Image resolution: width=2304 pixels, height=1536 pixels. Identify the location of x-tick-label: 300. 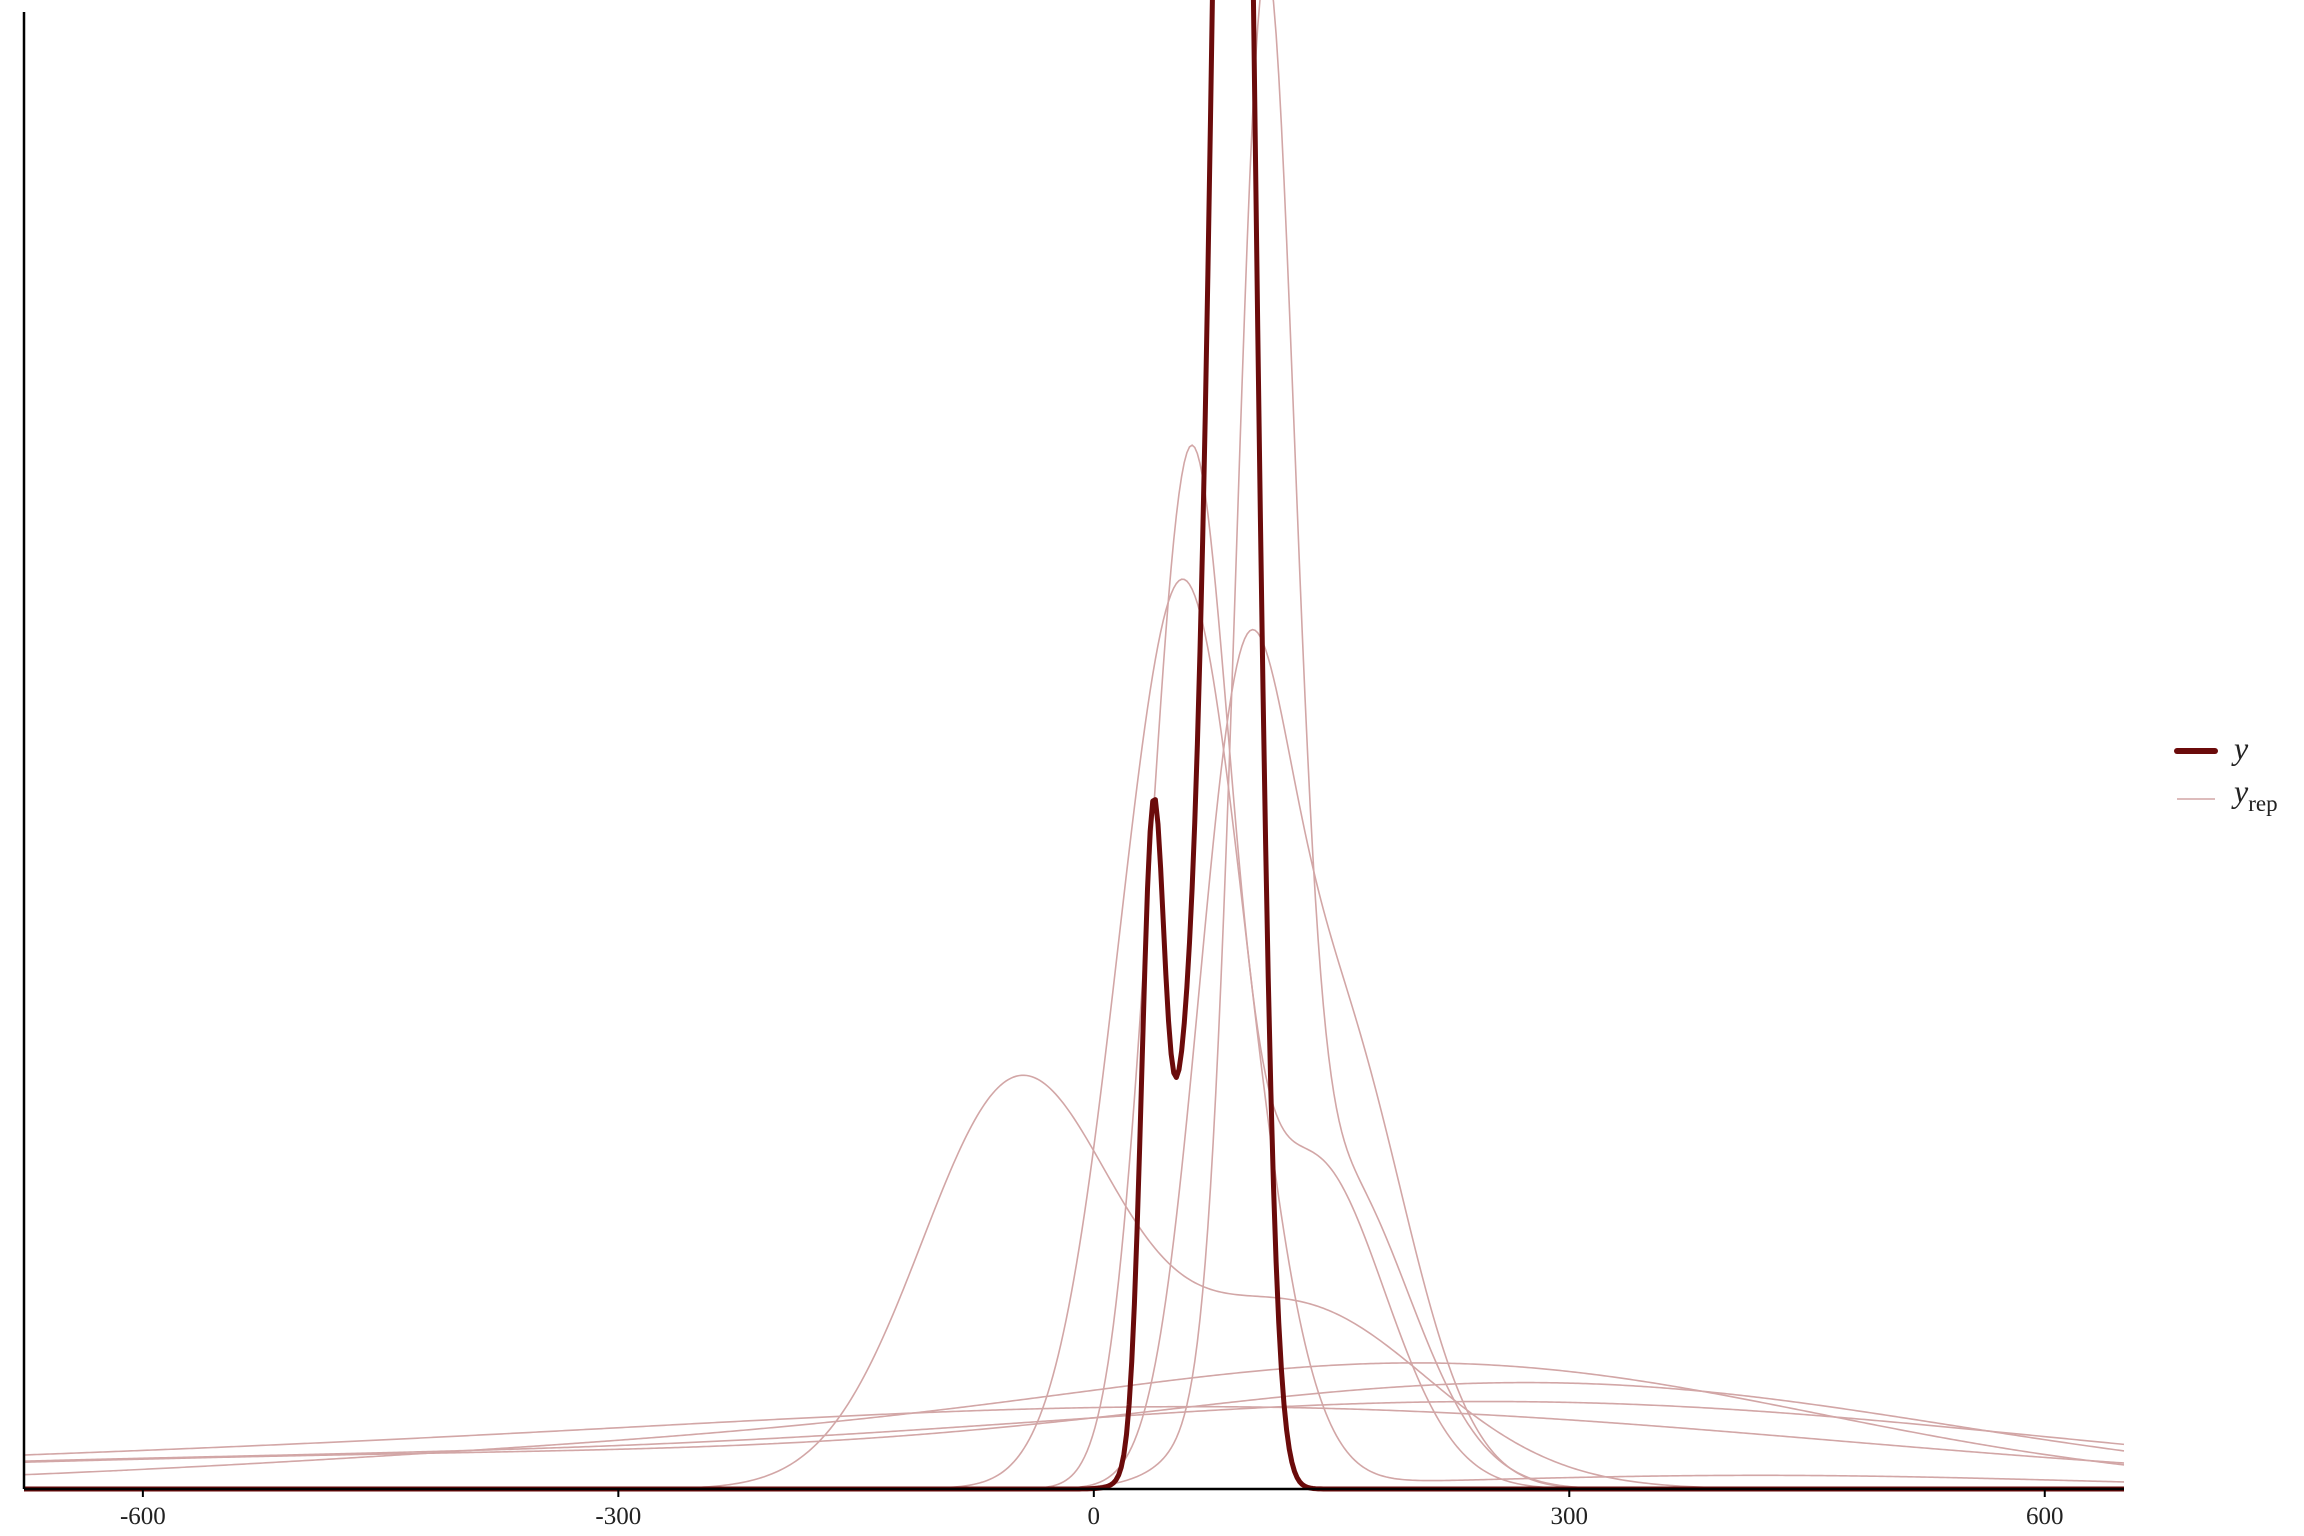
(1570, 1516).